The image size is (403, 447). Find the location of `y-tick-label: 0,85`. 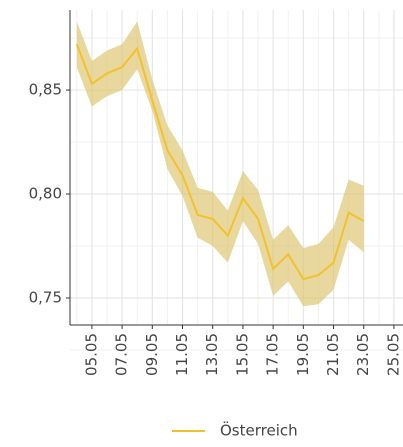

y-tick-label: 0,85 is located at coordinates (45, 90).